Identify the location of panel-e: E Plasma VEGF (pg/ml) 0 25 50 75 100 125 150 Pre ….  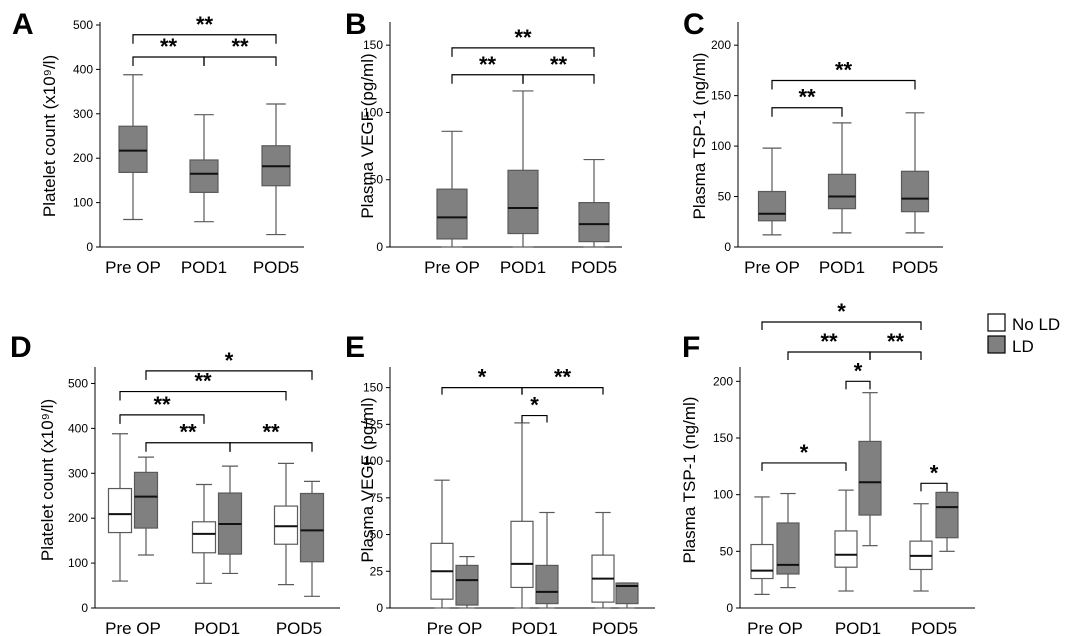
(500, 483).